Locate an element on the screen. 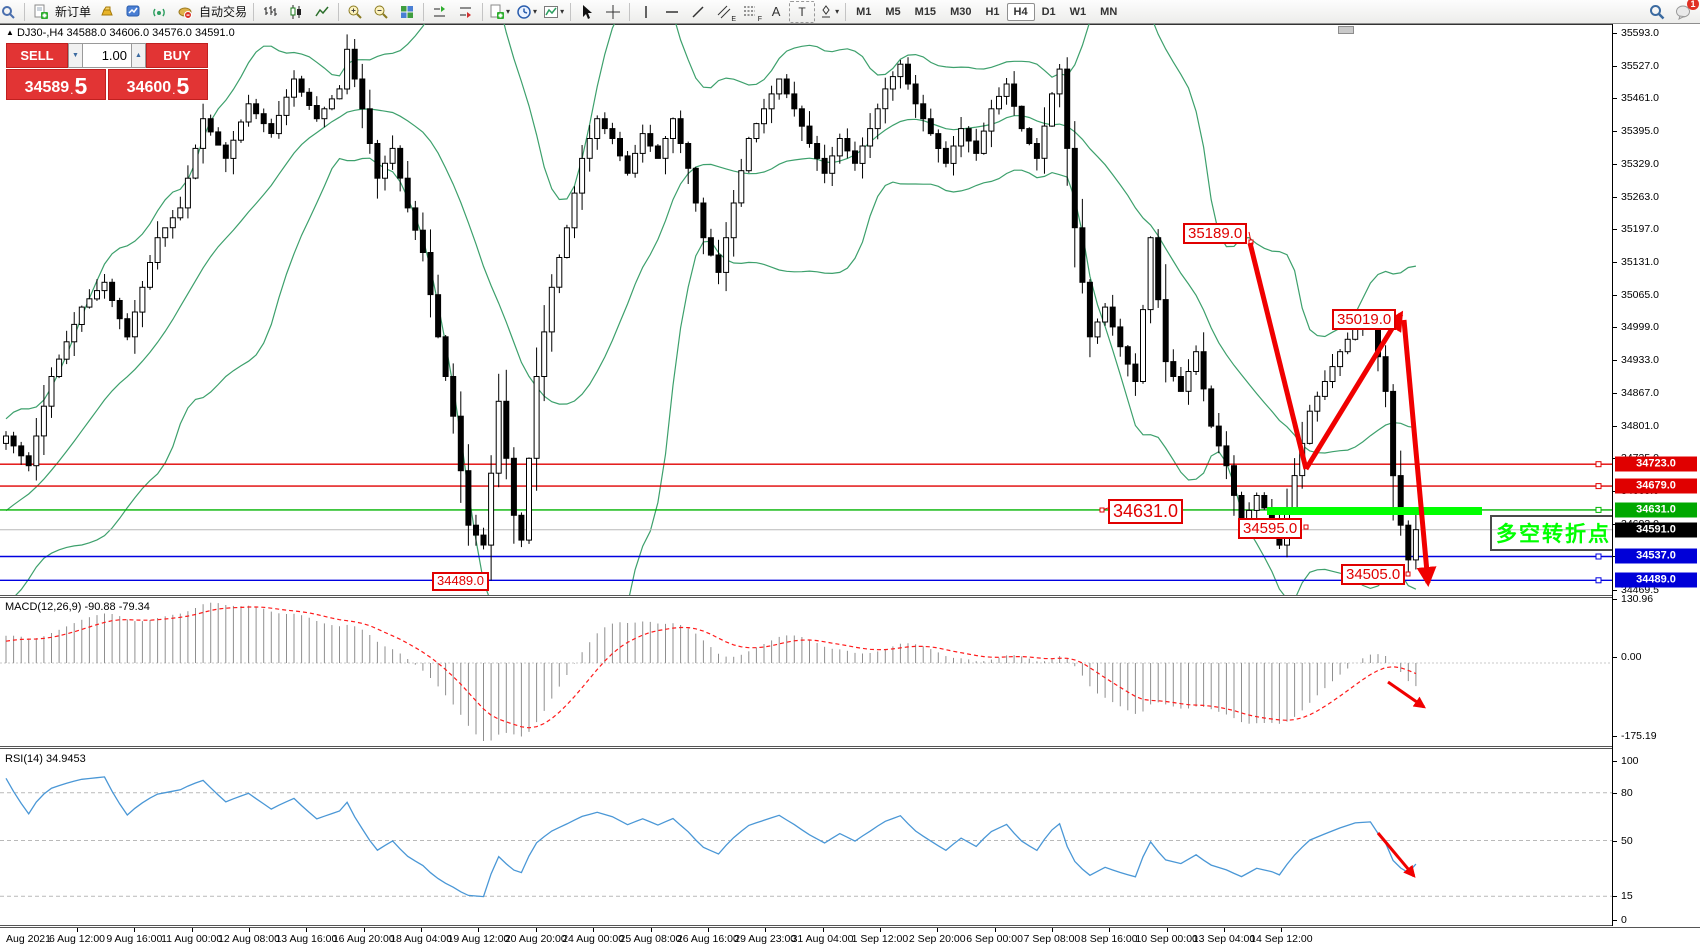 Image resolution: width=1700 pixels, height=947 pixels. timeframe-H1: H1 is located at coordinates (992, 11).